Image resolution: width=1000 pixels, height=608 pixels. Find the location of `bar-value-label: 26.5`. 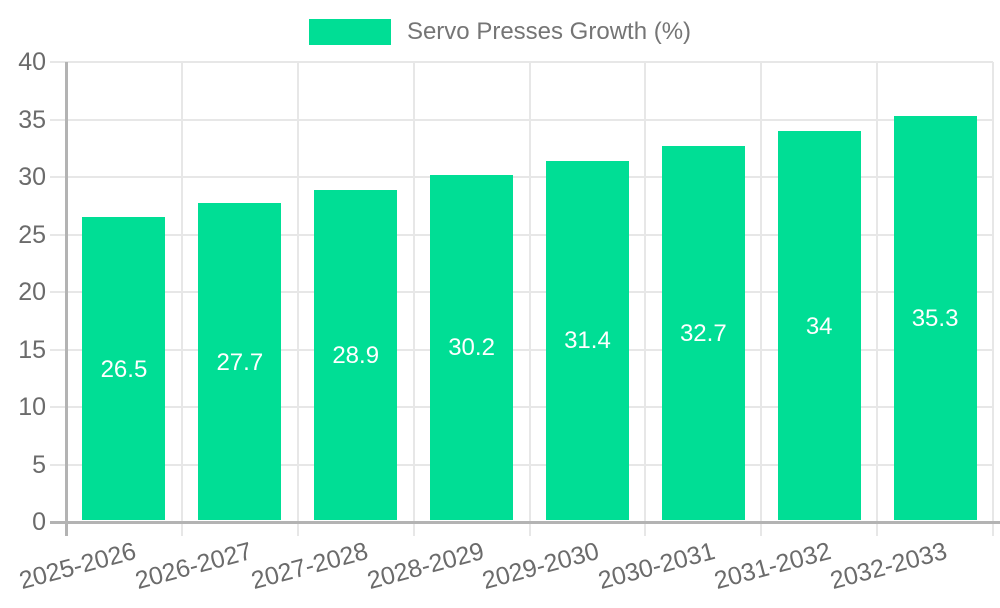

bar-value-label: 26.5 is located at coordinates (124, 369).